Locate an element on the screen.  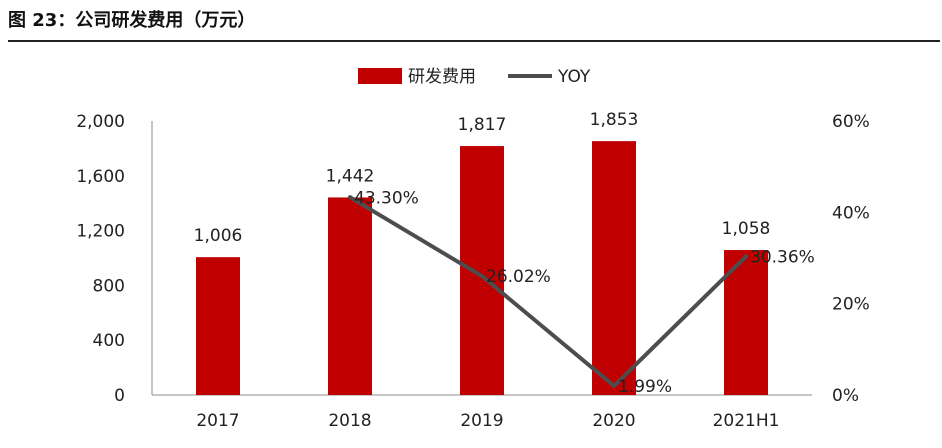
y-left-tick-label: 1,600 is located at coordinates (100, 177).